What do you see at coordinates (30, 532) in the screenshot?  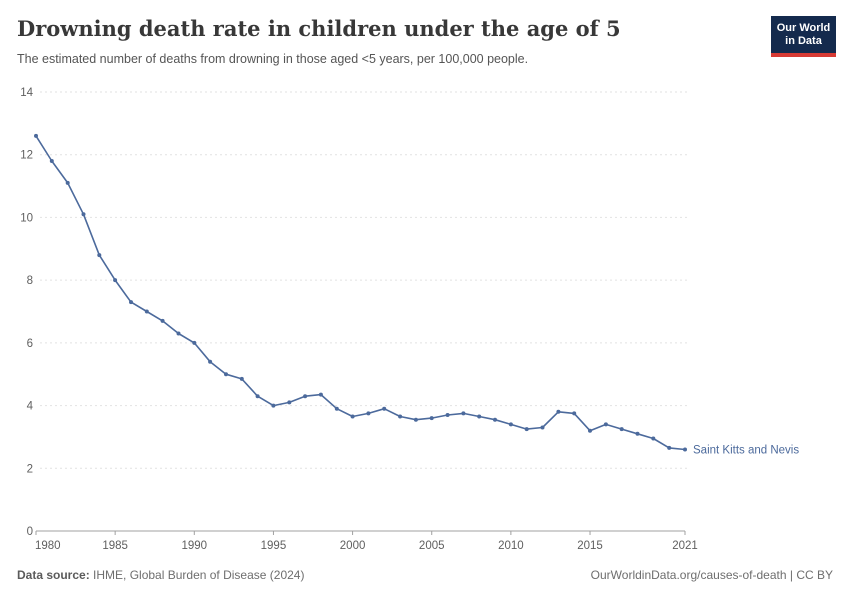 I see `y-tick-label: 0` at bounding box center [30, 532].